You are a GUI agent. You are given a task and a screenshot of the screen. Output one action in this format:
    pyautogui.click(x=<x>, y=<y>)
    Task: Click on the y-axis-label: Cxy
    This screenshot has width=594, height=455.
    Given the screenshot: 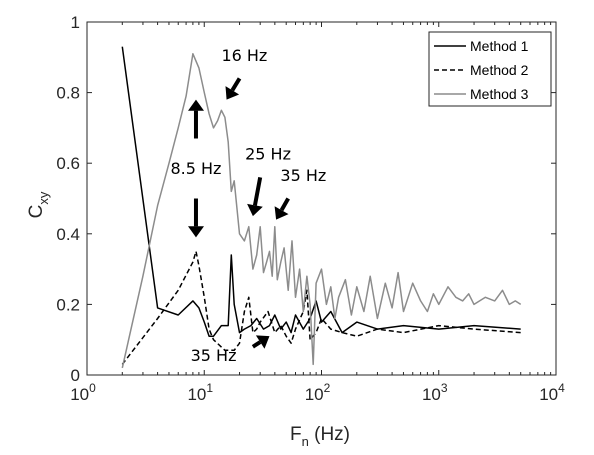 What is the action you would take?
    pyautogui.click(x=38, y=204)
    